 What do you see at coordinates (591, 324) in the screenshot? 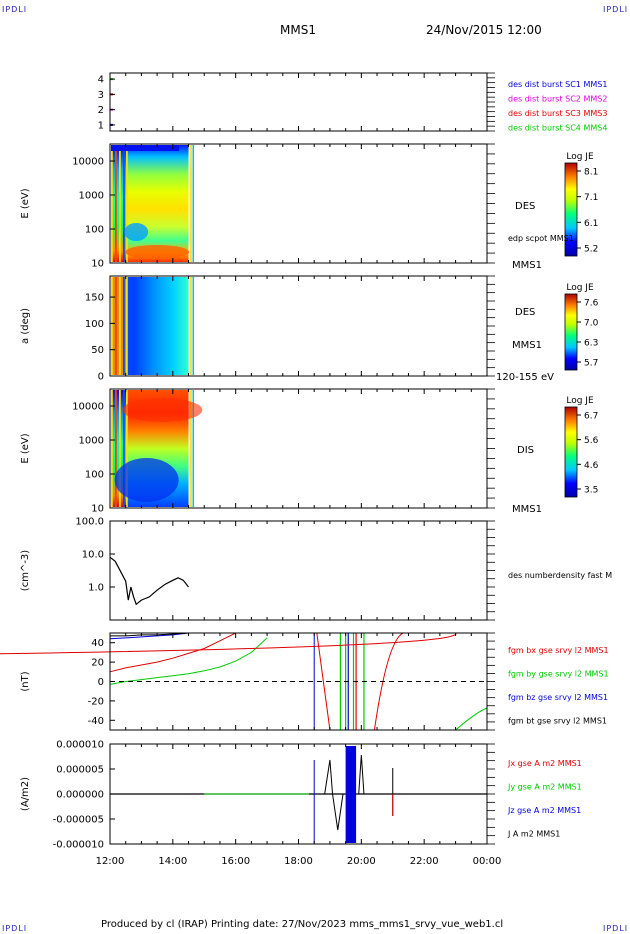
I see `colorbar-tick-label: 7.0` at bounding box center [591, 324].